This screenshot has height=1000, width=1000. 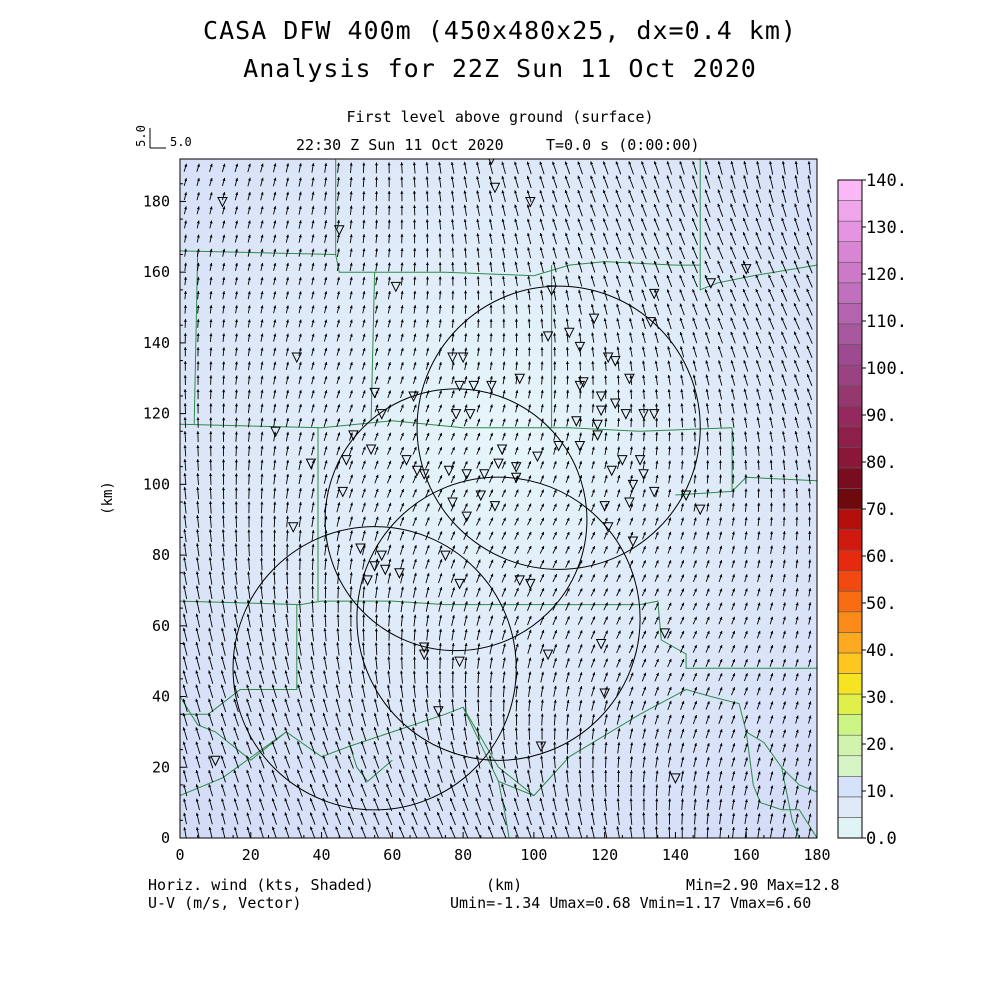 I want to click on ref-vector-v-label: 5.0, so click(x=141, y=136).